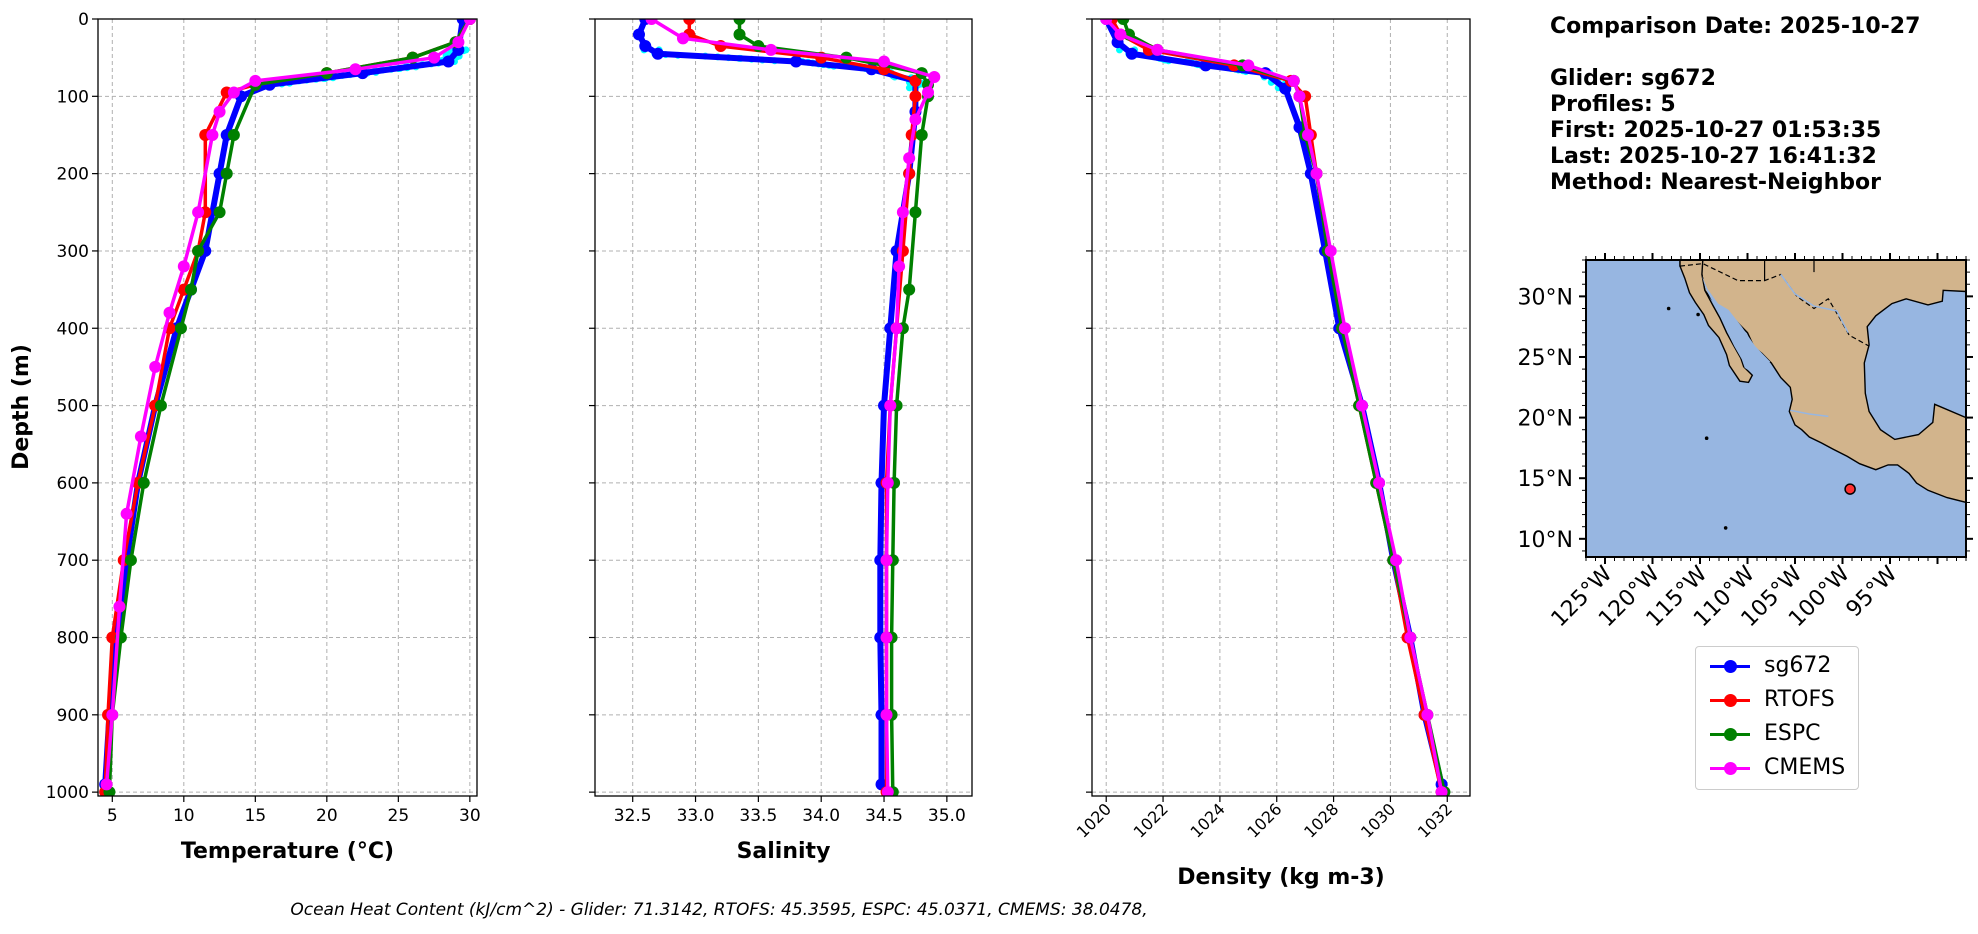  Describe the element at coordinates (696, 816) in the screenshot. I see `x-tick-label-1: 33.0` at that location.